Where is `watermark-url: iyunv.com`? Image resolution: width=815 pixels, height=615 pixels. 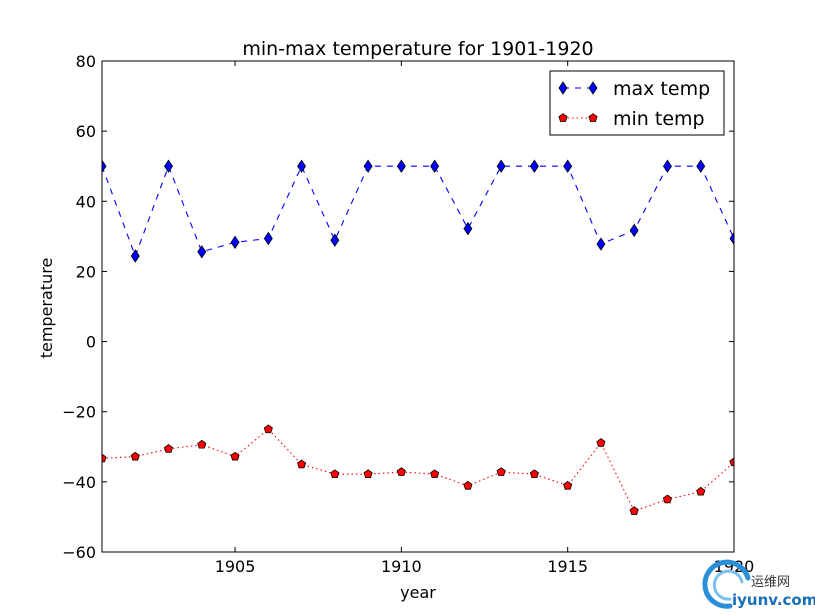
watermark-url: iyunv.com is located at coordinates (773, 600).